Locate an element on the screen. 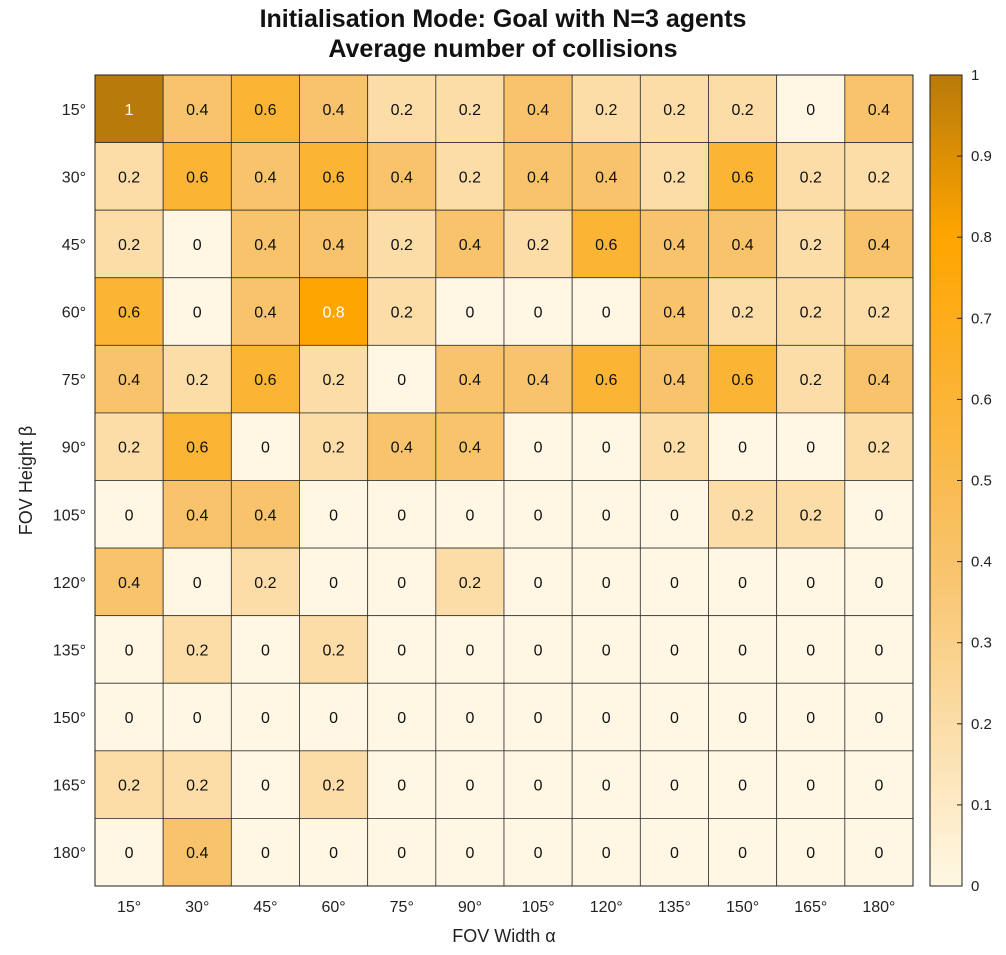 The image size is (1006, 955). x-tick-label: 180° is located at coordinates (878, 907).